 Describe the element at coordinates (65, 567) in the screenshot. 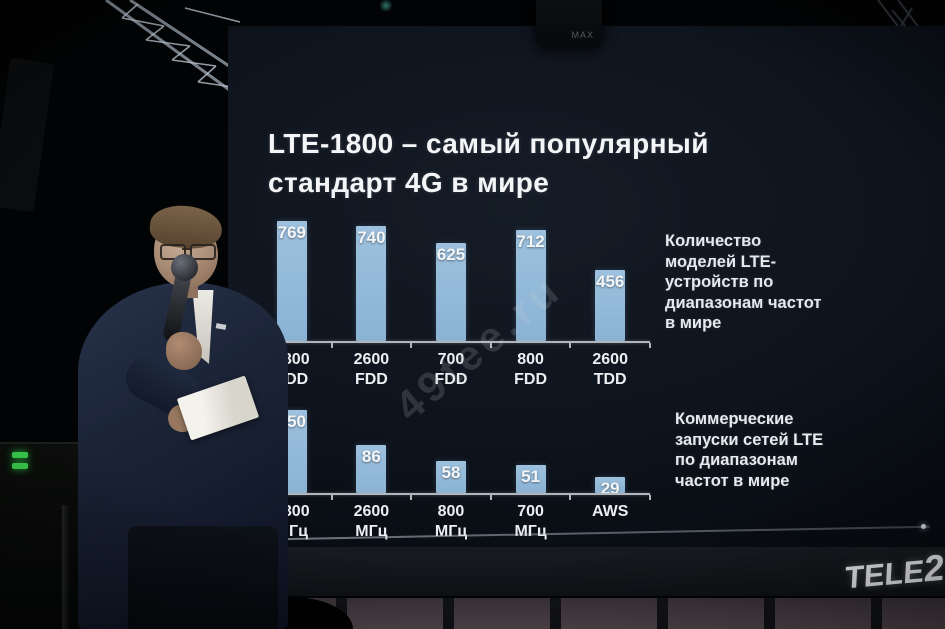

I see `mic-stand` at that location.